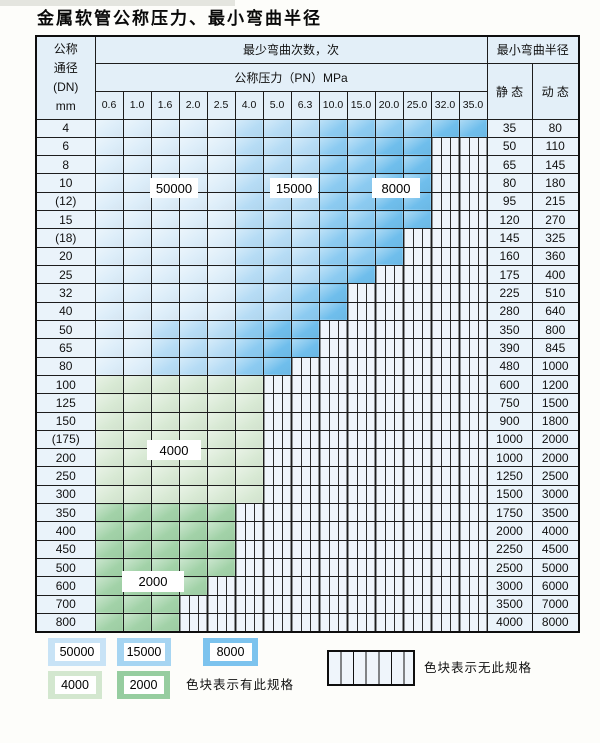 This screenshot has width=600, height=743. Describe the element at coordinates (396, 188) in the screenshot. I see `cycle-count-label: 8000` at that location.